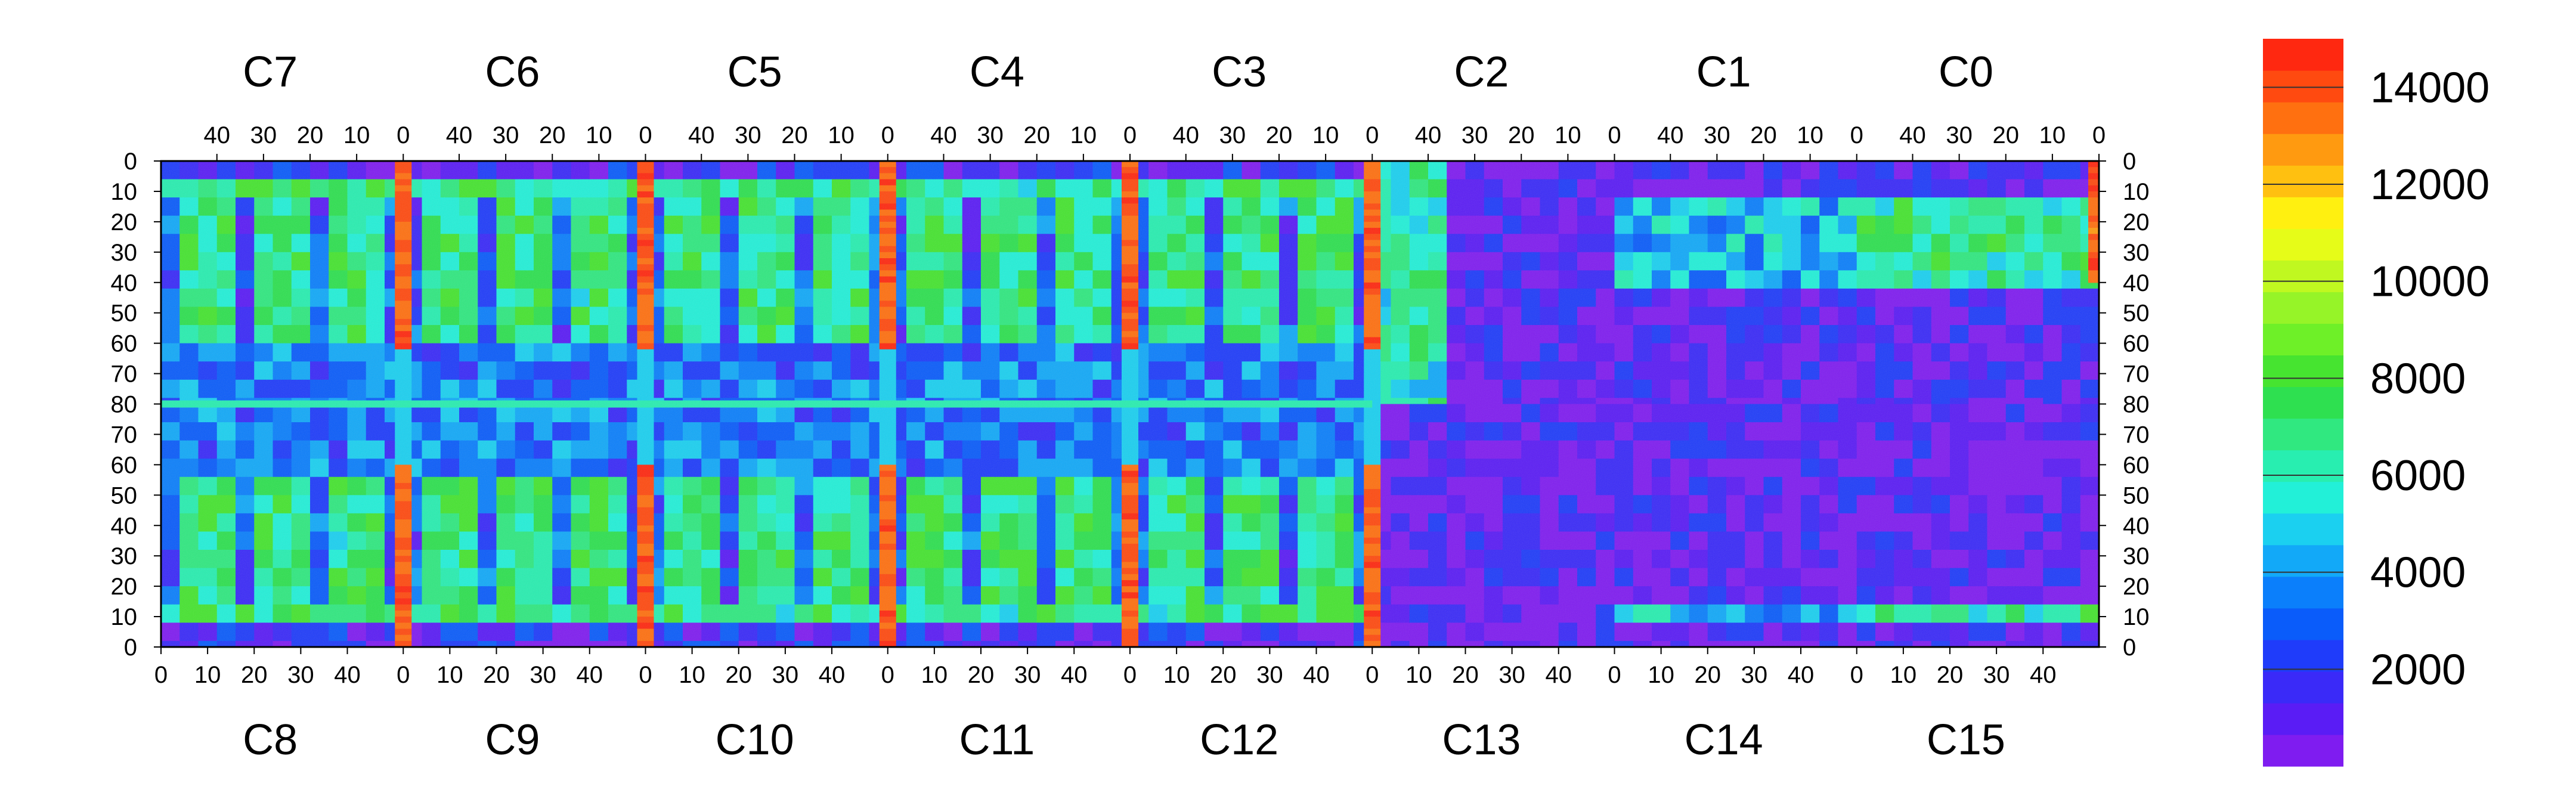 Image resolution: width=2576 pixels, height=805 pixels. I want to click on chip-label-c7: C7, so click(271, 72).